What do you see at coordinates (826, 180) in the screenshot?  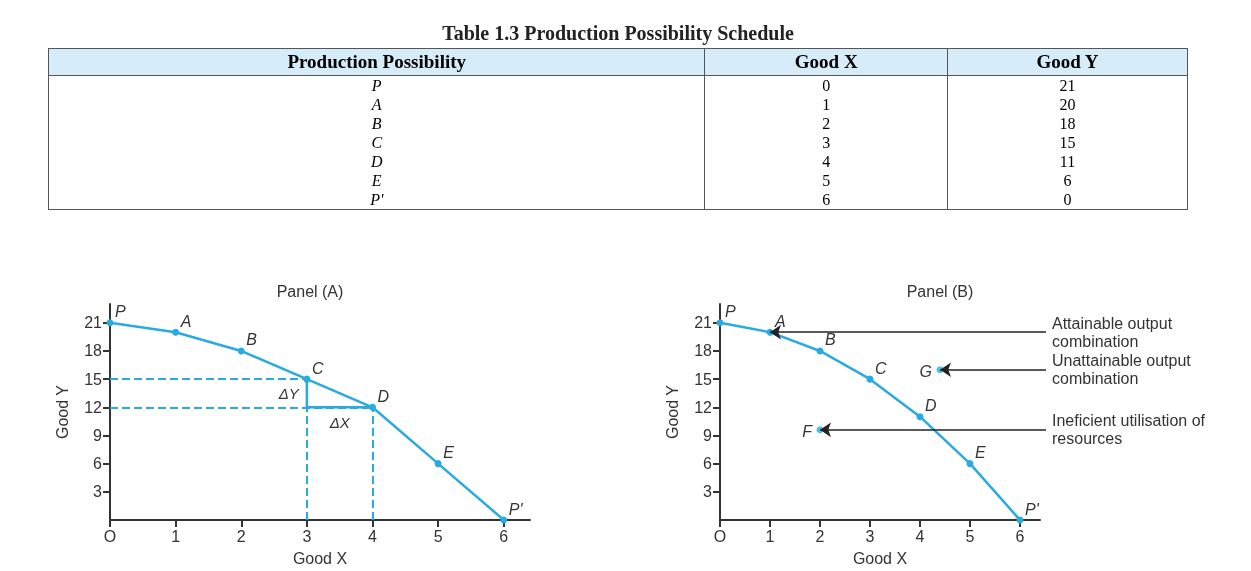 I see `data-label: 5` at bounding box center [826, 180].